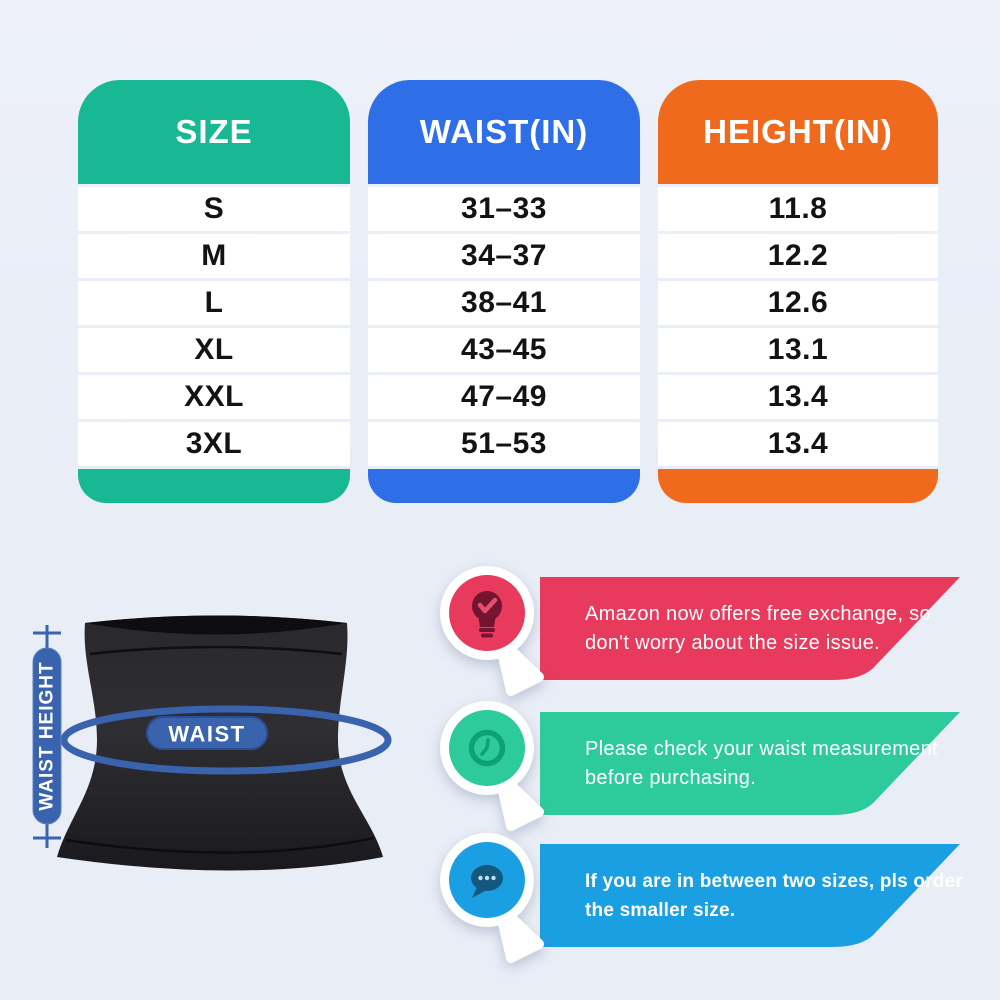 This screenshot has width=1000, height=1000. I want to click on size-column: SIZE S M L XL XXL 3XL, so click(214, 291).